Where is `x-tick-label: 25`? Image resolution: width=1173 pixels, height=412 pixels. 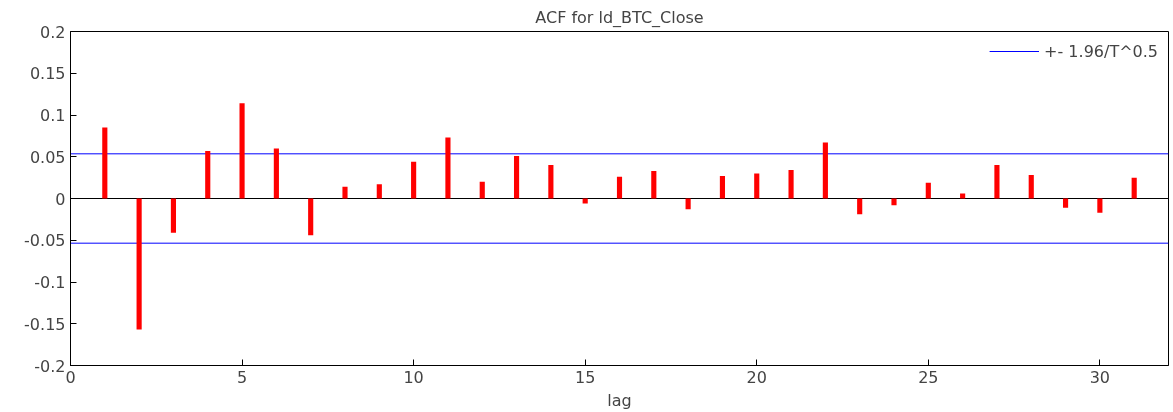
x-tick-label: 25 is located at coordinates (928, 377).